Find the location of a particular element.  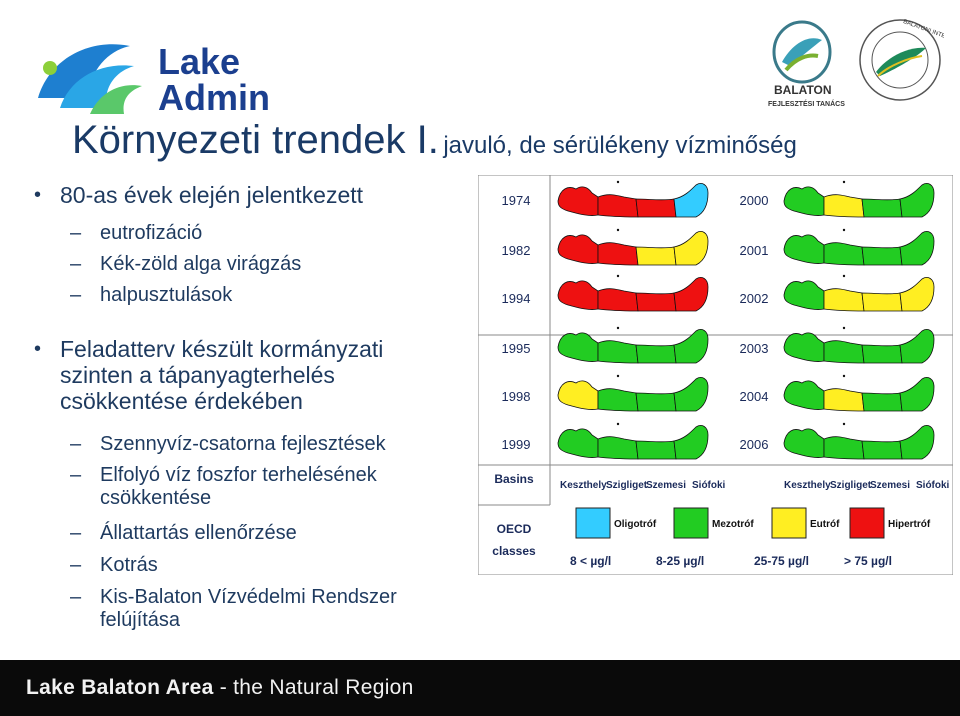

sub-item: – Kék-zöld alga virágzás is located at coordinates (186, 264).